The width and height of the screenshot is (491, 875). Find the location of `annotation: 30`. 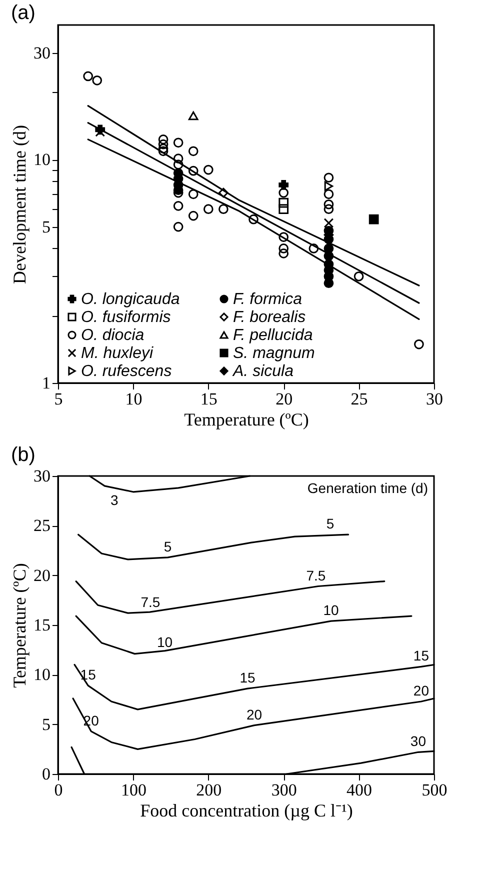

annotation: 30 is located at coordinates (418, 741).